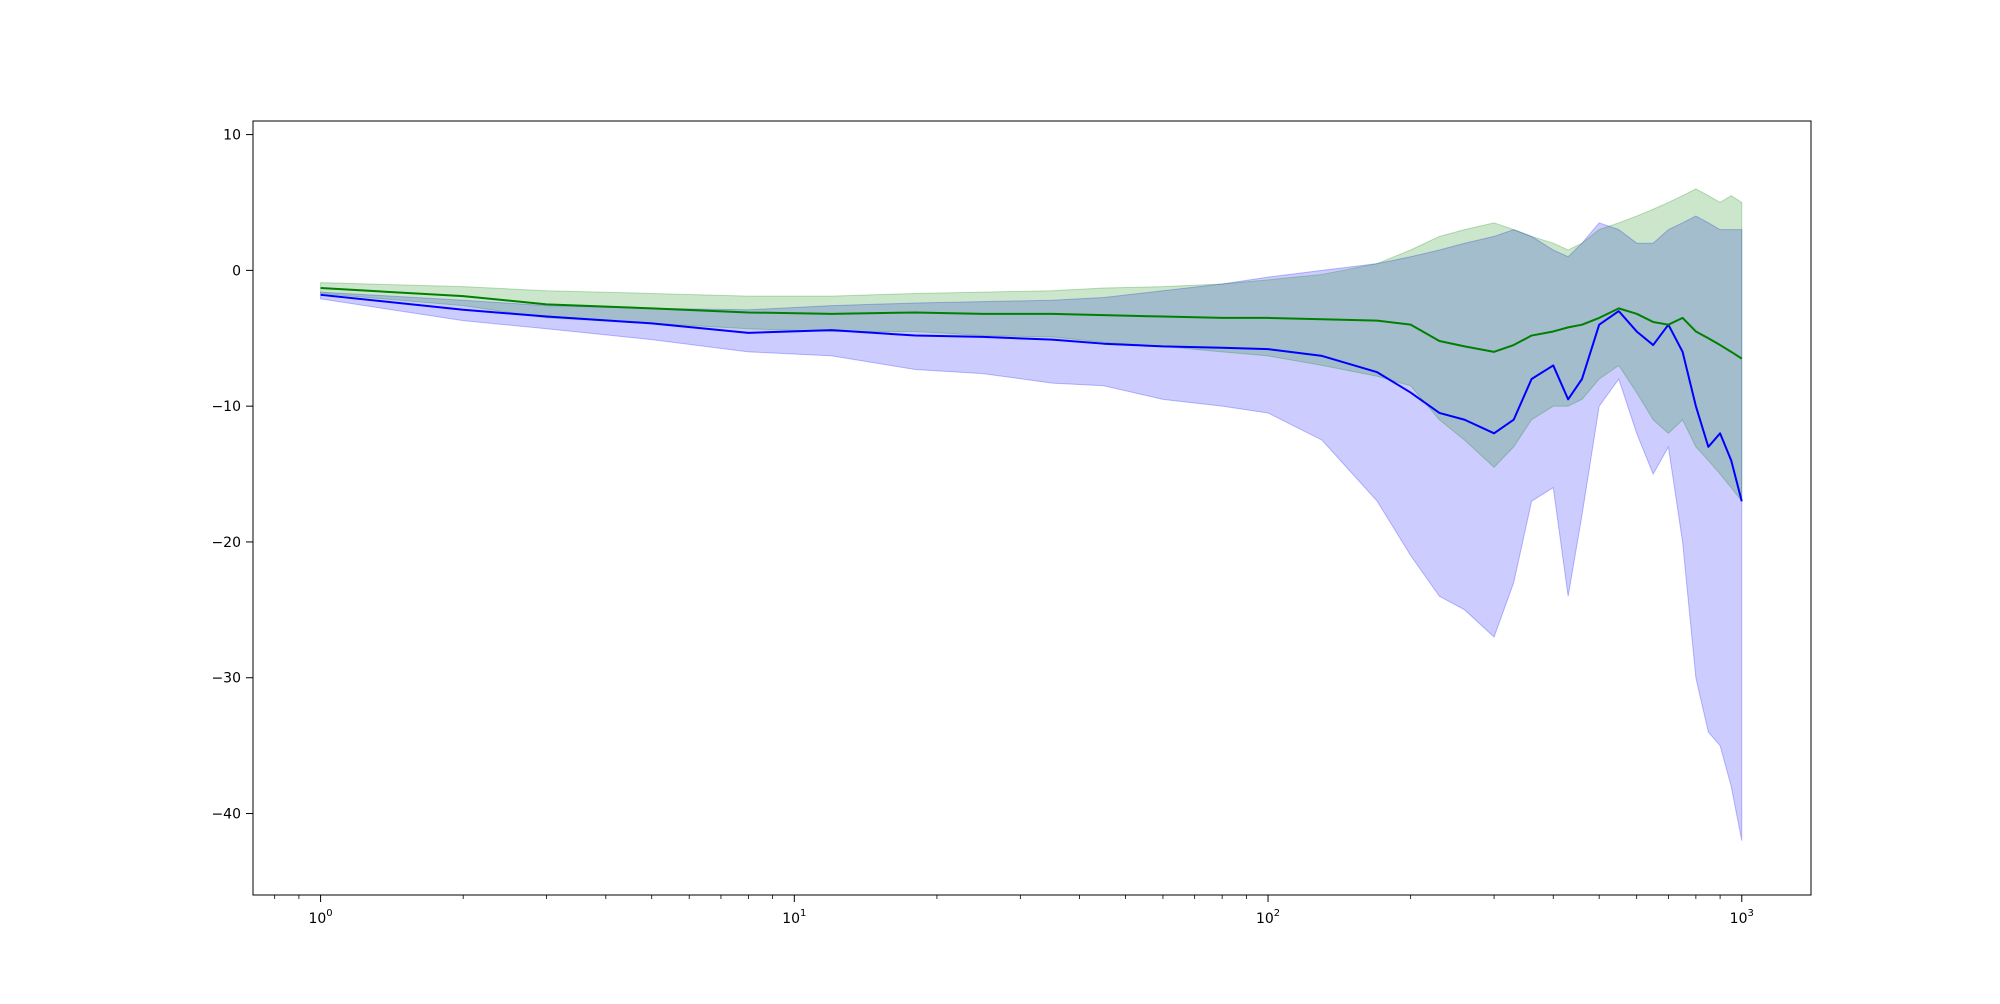 The width and height of the screenshot is (2000, 1004). I want to click on x-tick-label: 10³, so click(1742, 917).